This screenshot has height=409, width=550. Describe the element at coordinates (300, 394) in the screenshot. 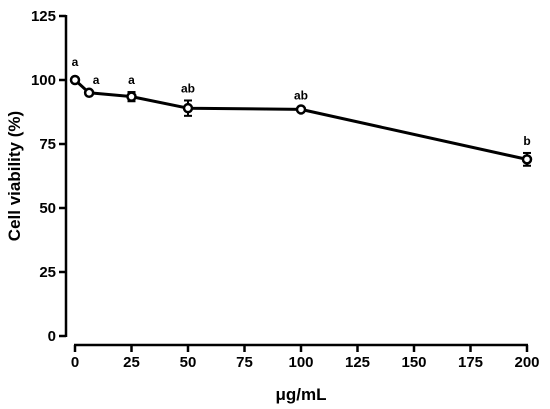

I see `x-axis-title: μg/mL` at that location.